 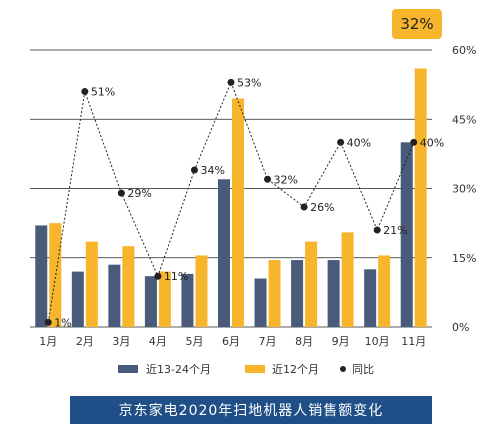 I want to click on legend-label-yoy: 同比, so click(x=363, y=369).